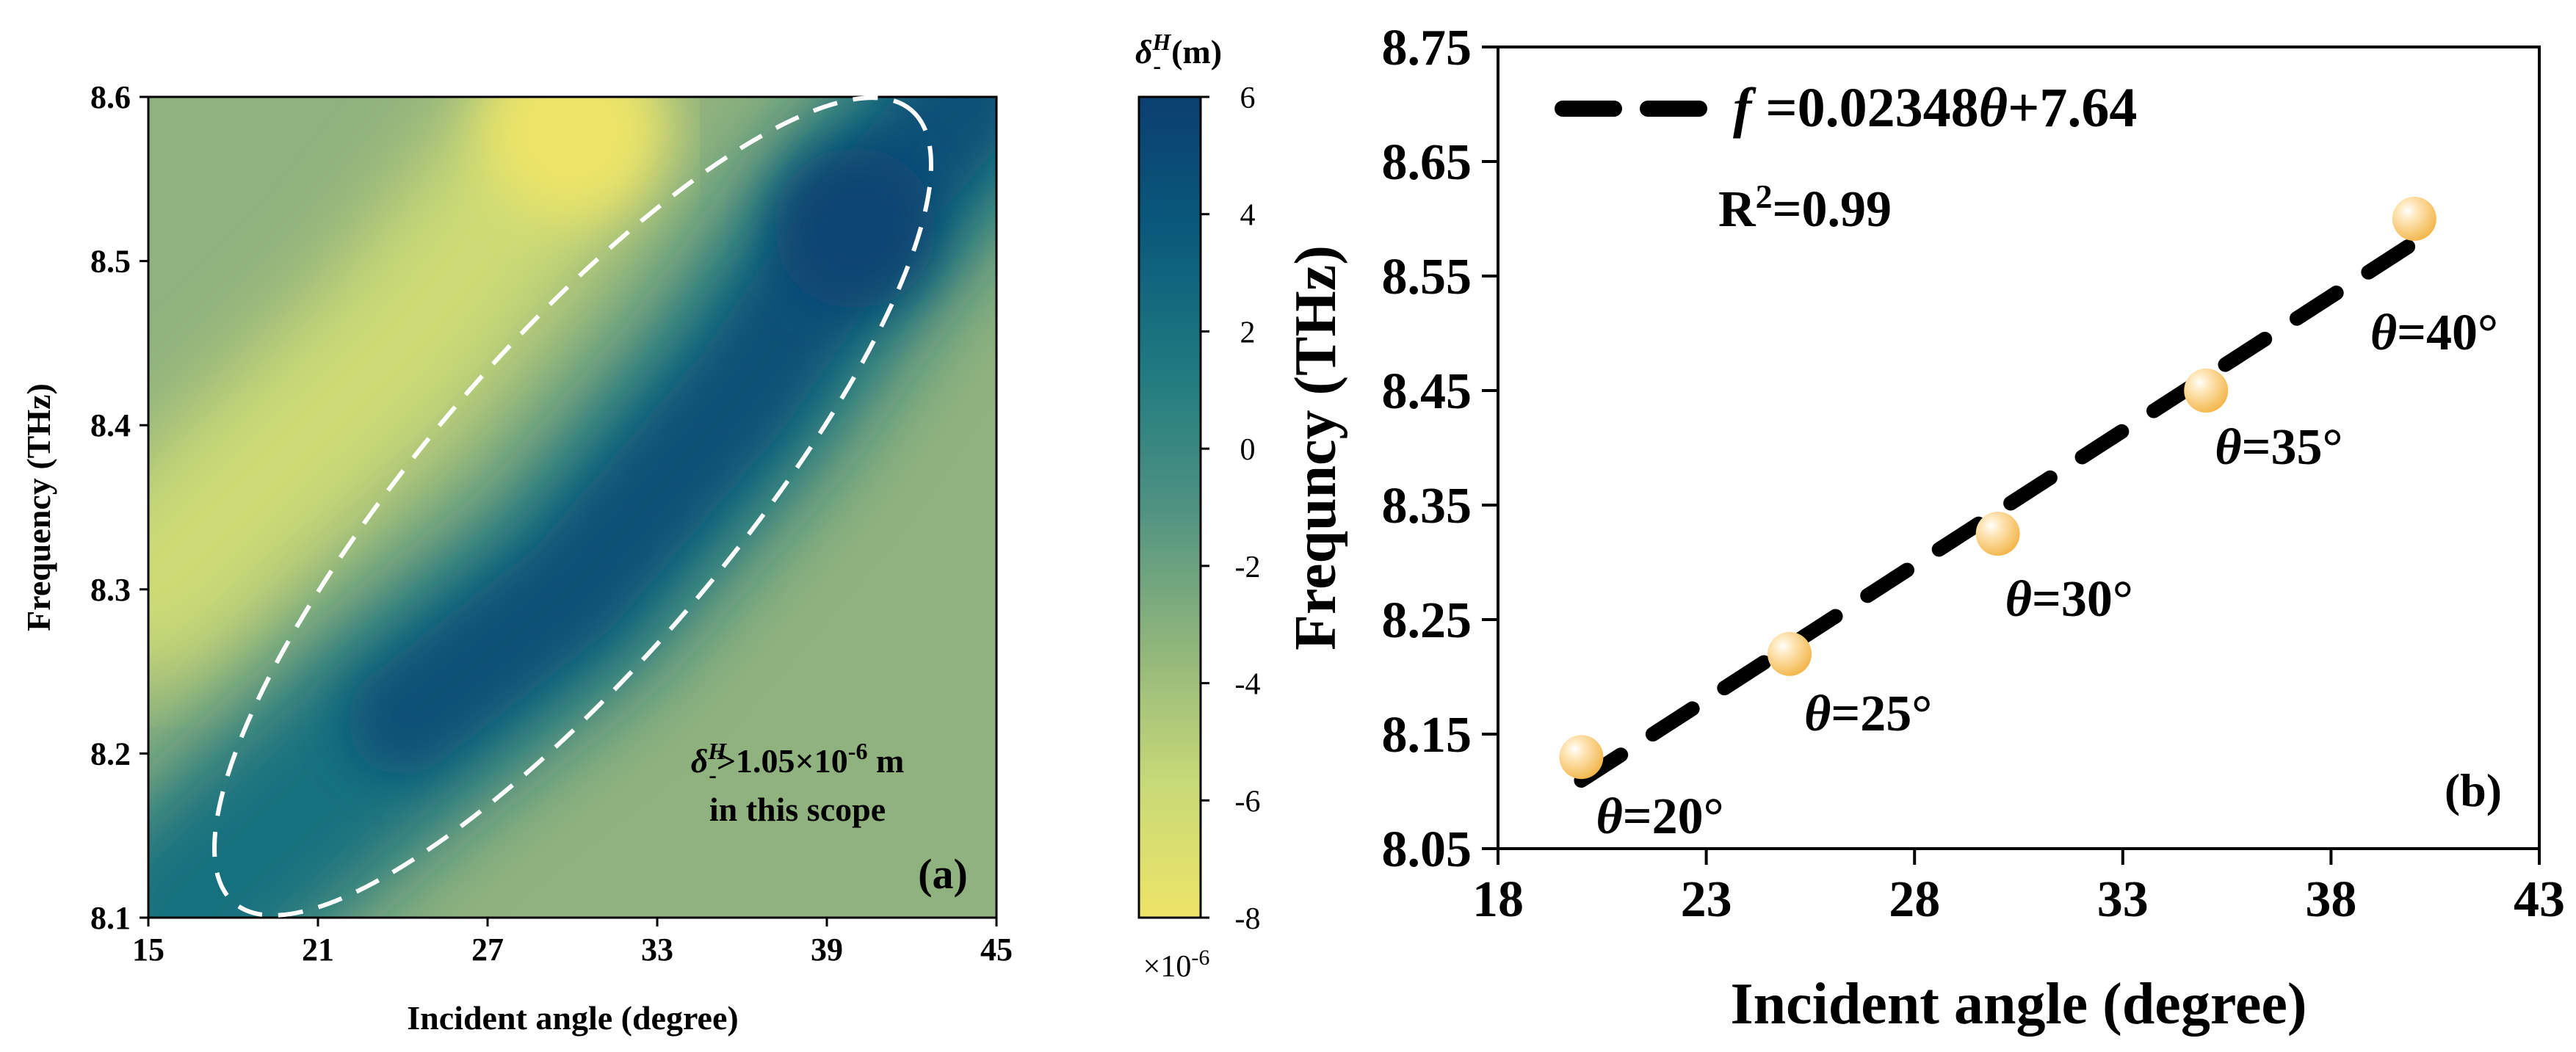  What do you see at coordinates (798, 763) in the screenshot?
I see `heatmap-annotation-line1: δH ->1.05×10-6 m` at bounding box center [798, 763].